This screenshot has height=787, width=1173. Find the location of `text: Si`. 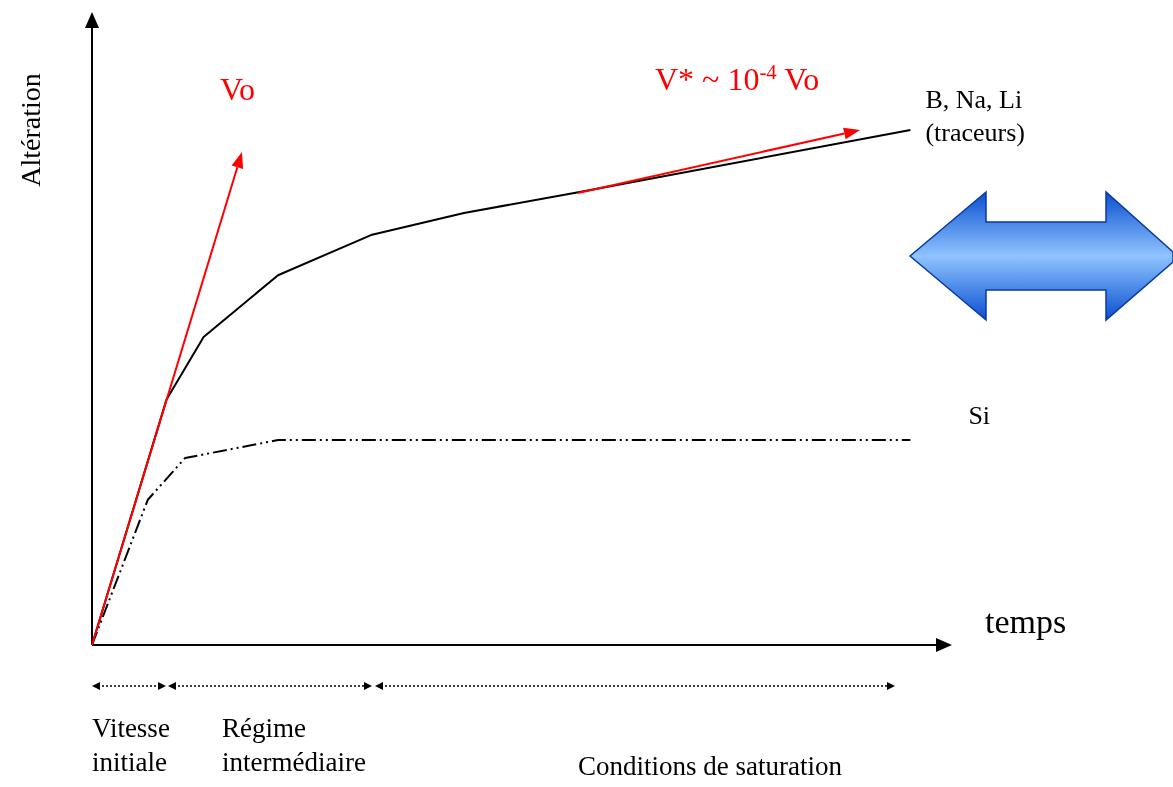

text: Si is located at coordinates (979, 416).